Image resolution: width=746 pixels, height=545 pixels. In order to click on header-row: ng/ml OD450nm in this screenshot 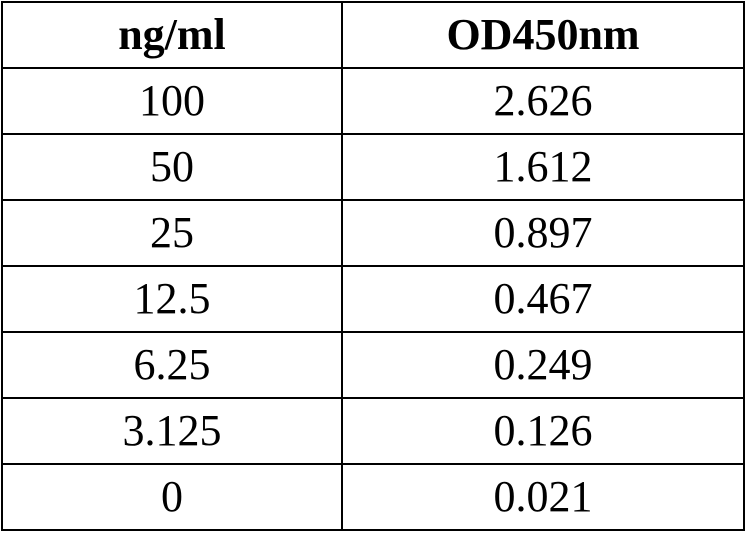, I will do `click(373, 35)`.